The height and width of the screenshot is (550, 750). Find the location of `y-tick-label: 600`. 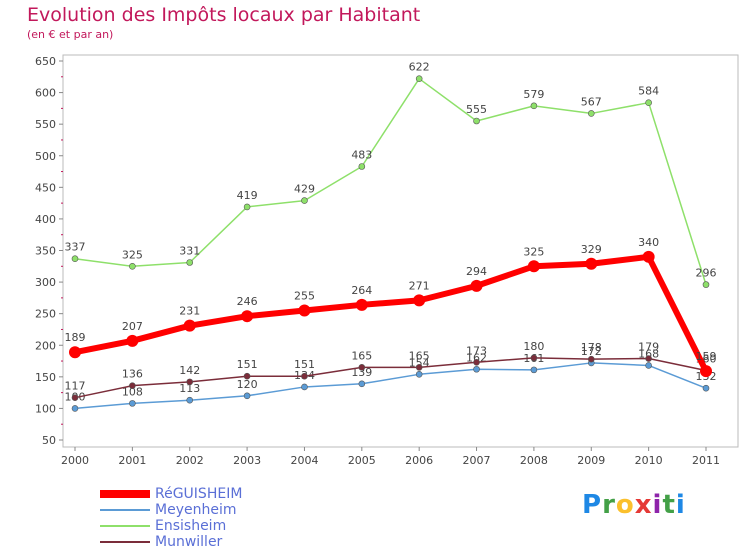

y-tick-label: 600 is located at coordinates (45, 93).